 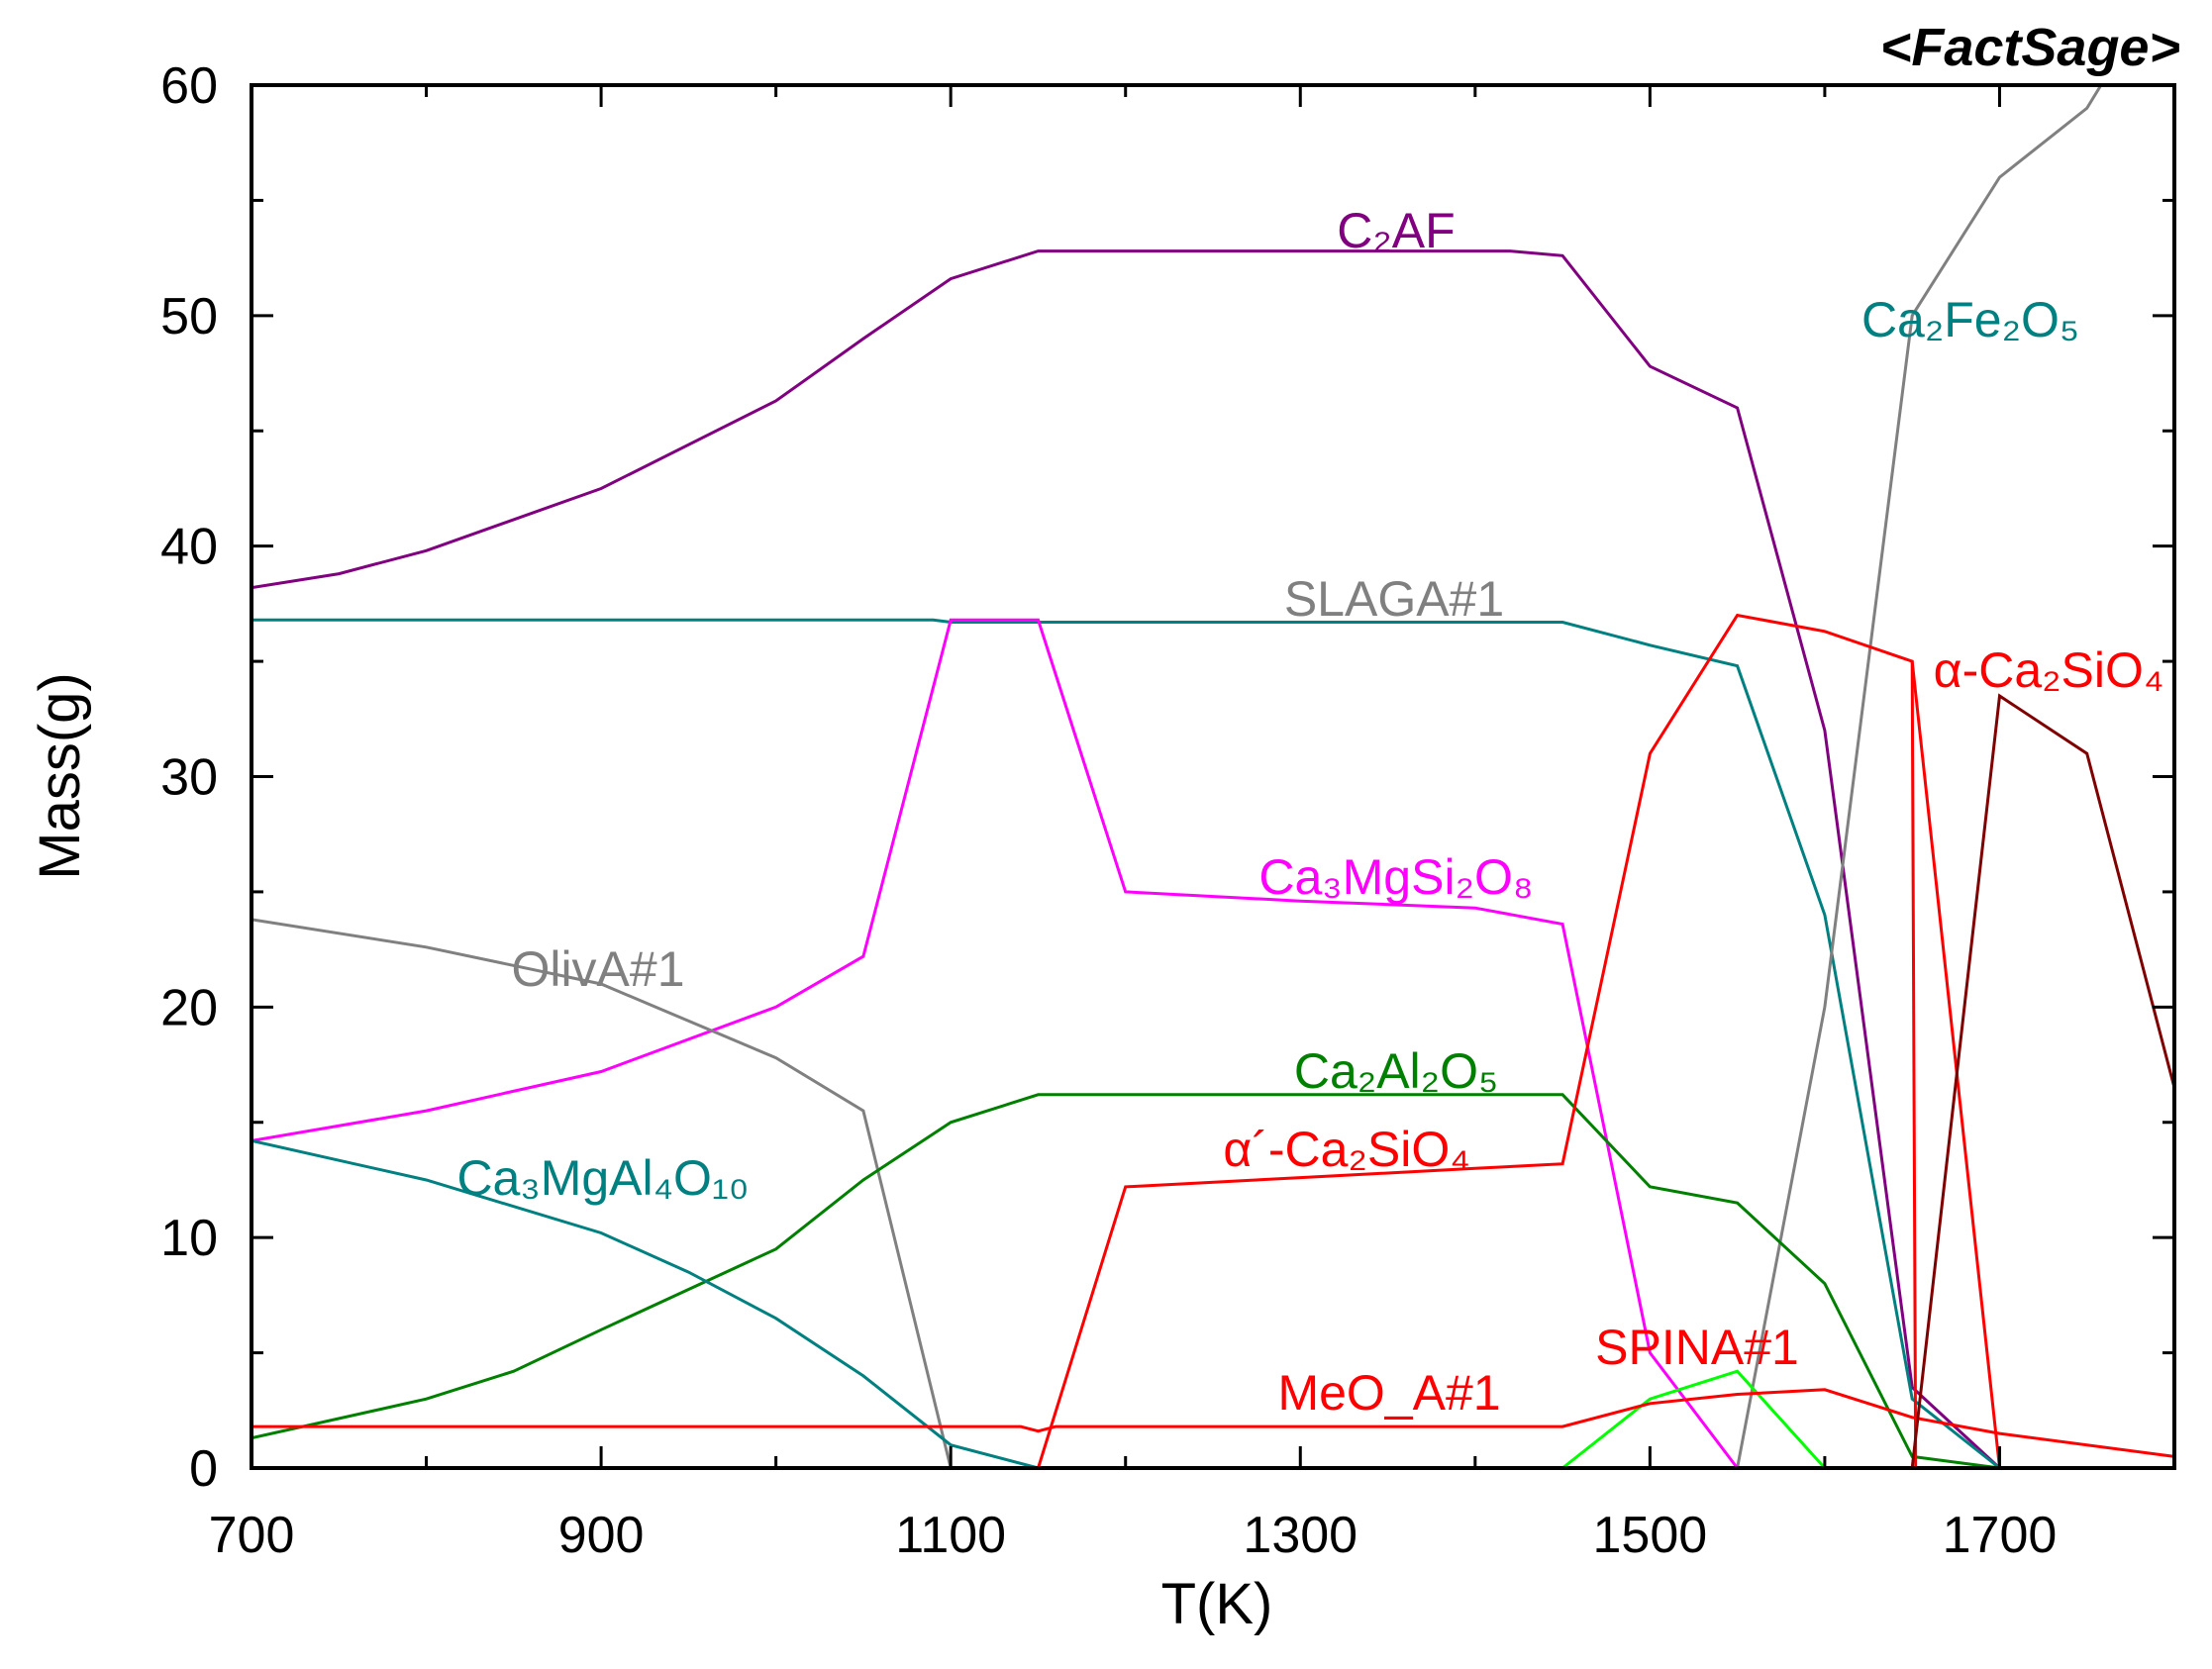 I want to click on y-tick-label: 10, so click(x=189, y=1238).